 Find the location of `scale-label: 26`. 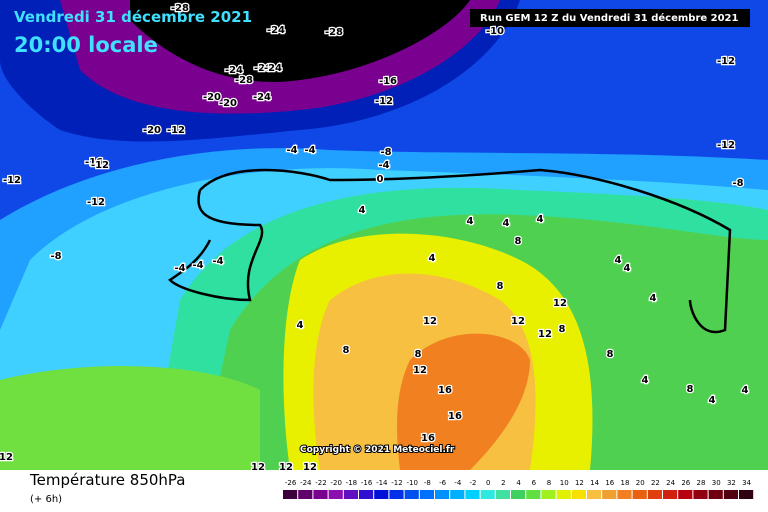

scale-label: 26 is located at coordinates (685, 483).